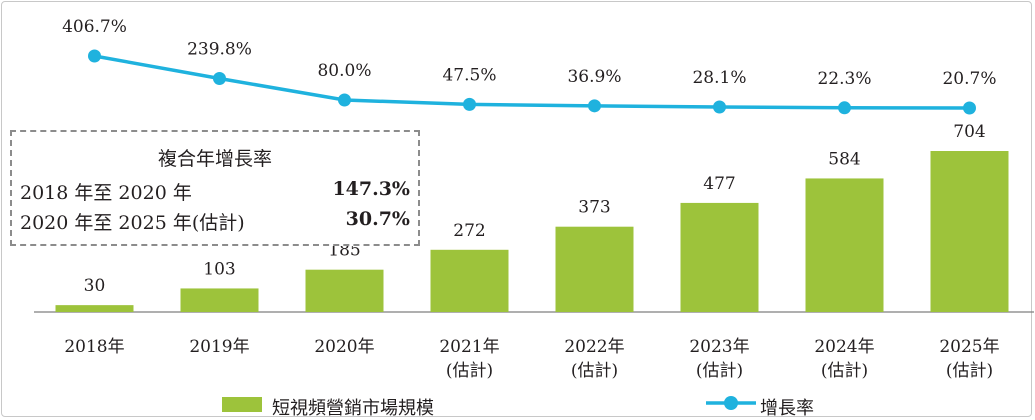 The image size is (1035, 420). I want to click on bar-value-label: 584, so click(844, 159).